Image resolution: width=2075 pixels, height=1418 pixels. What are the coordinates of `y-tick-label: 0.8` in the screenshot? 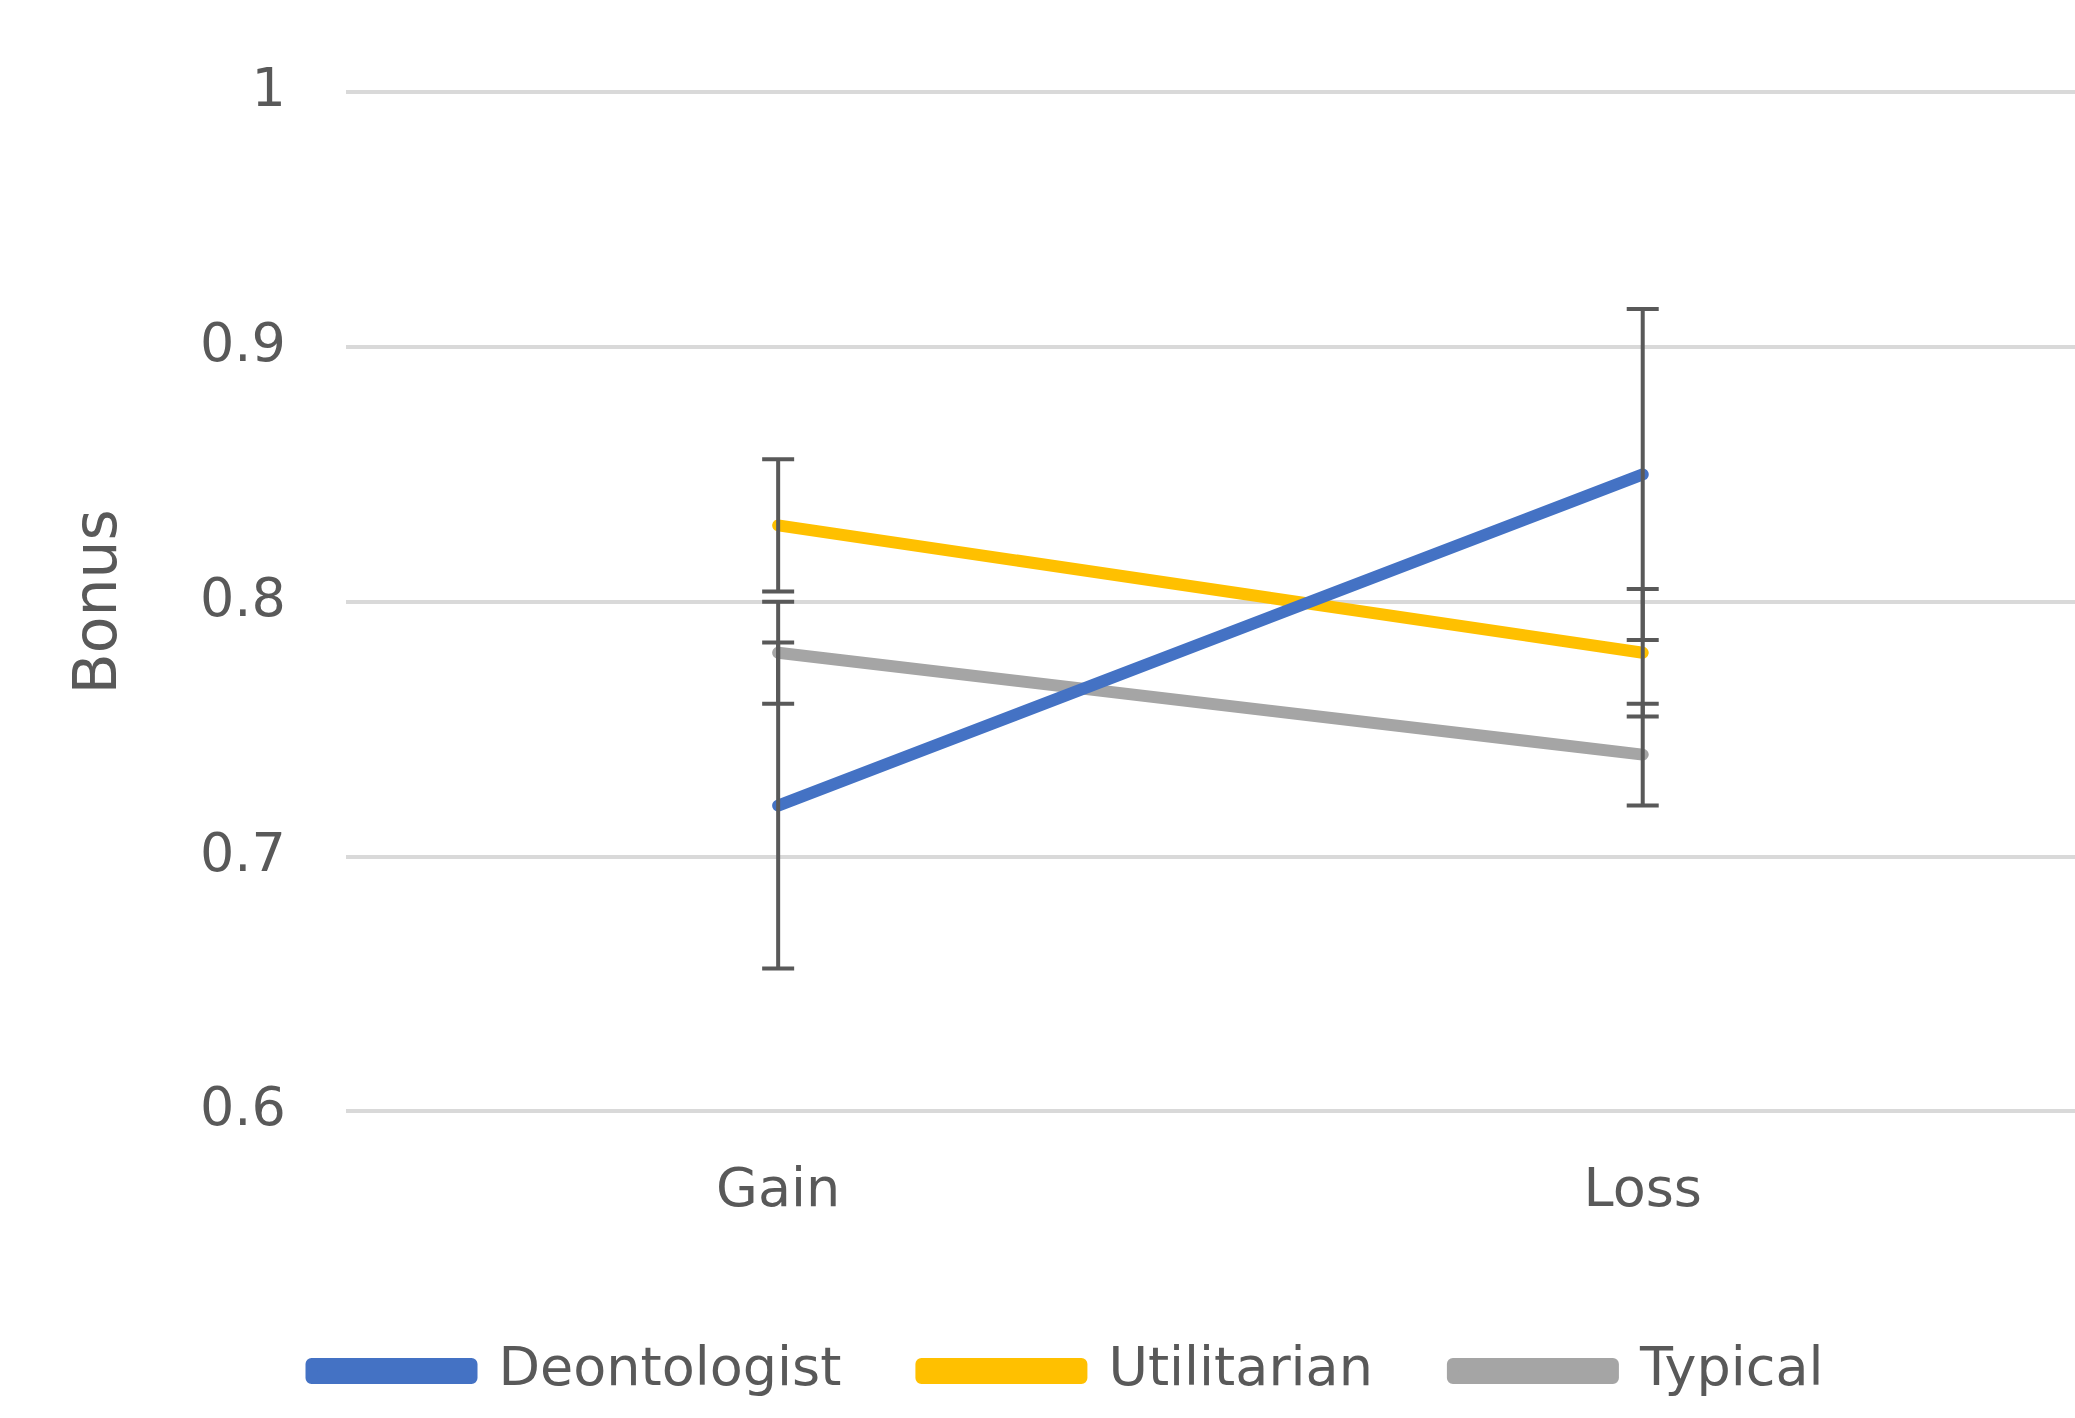 It's located at (242, 597).